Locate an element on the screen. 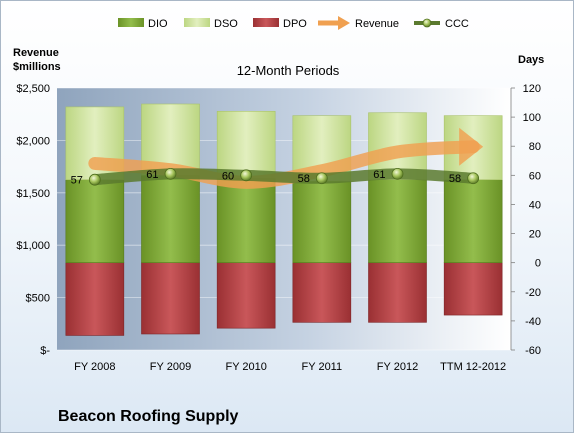 This screenshot has width=574, height=433. legend-label-dso: DSO is located at coordinates (226, 24).